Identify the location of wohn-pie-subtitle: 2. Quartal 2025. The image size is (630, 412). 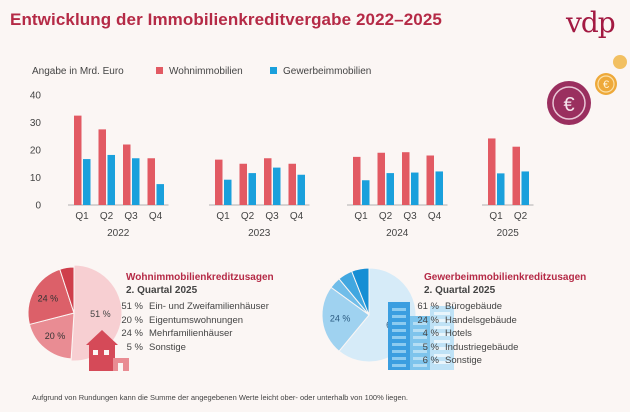
(162, 290).